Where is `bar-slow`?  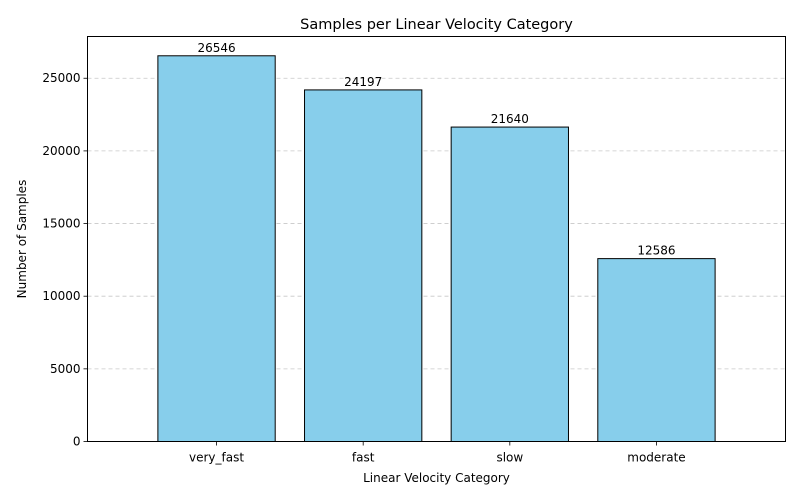 bar-slow is located at coordinates (509, 284).